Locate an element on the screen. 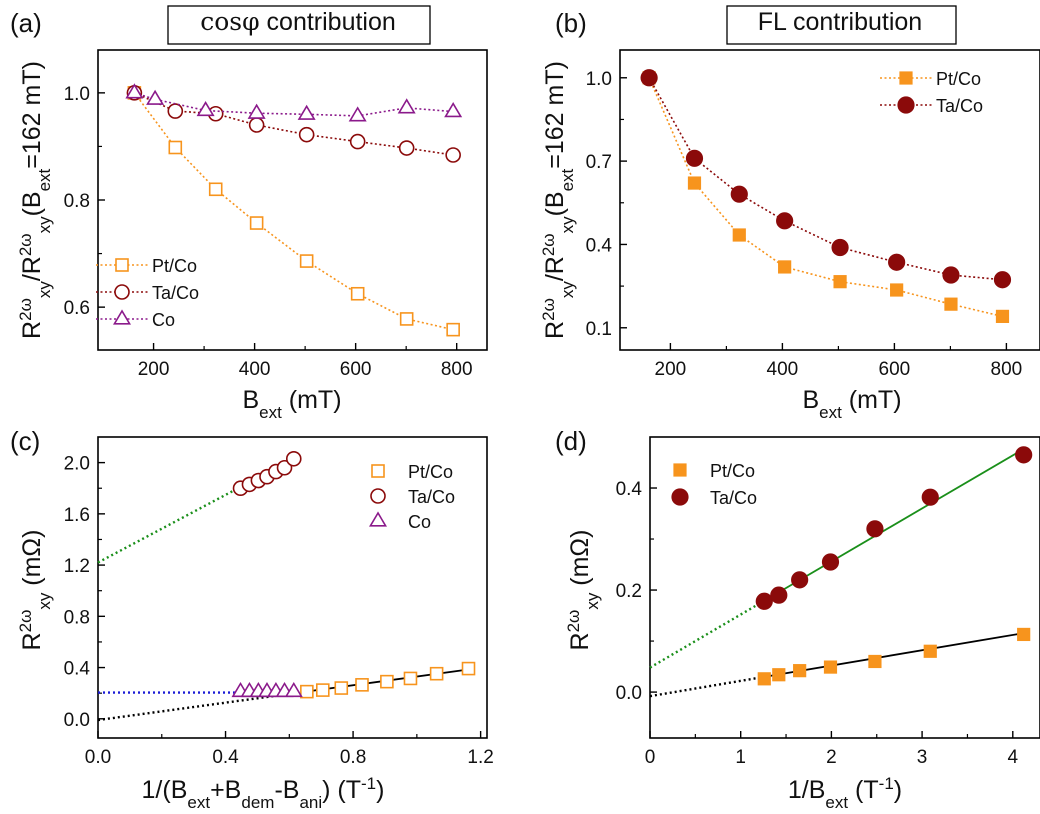 This screenshot has width=1040, height=814. x-tick-label: 800 is located at coordinates (457, 369).